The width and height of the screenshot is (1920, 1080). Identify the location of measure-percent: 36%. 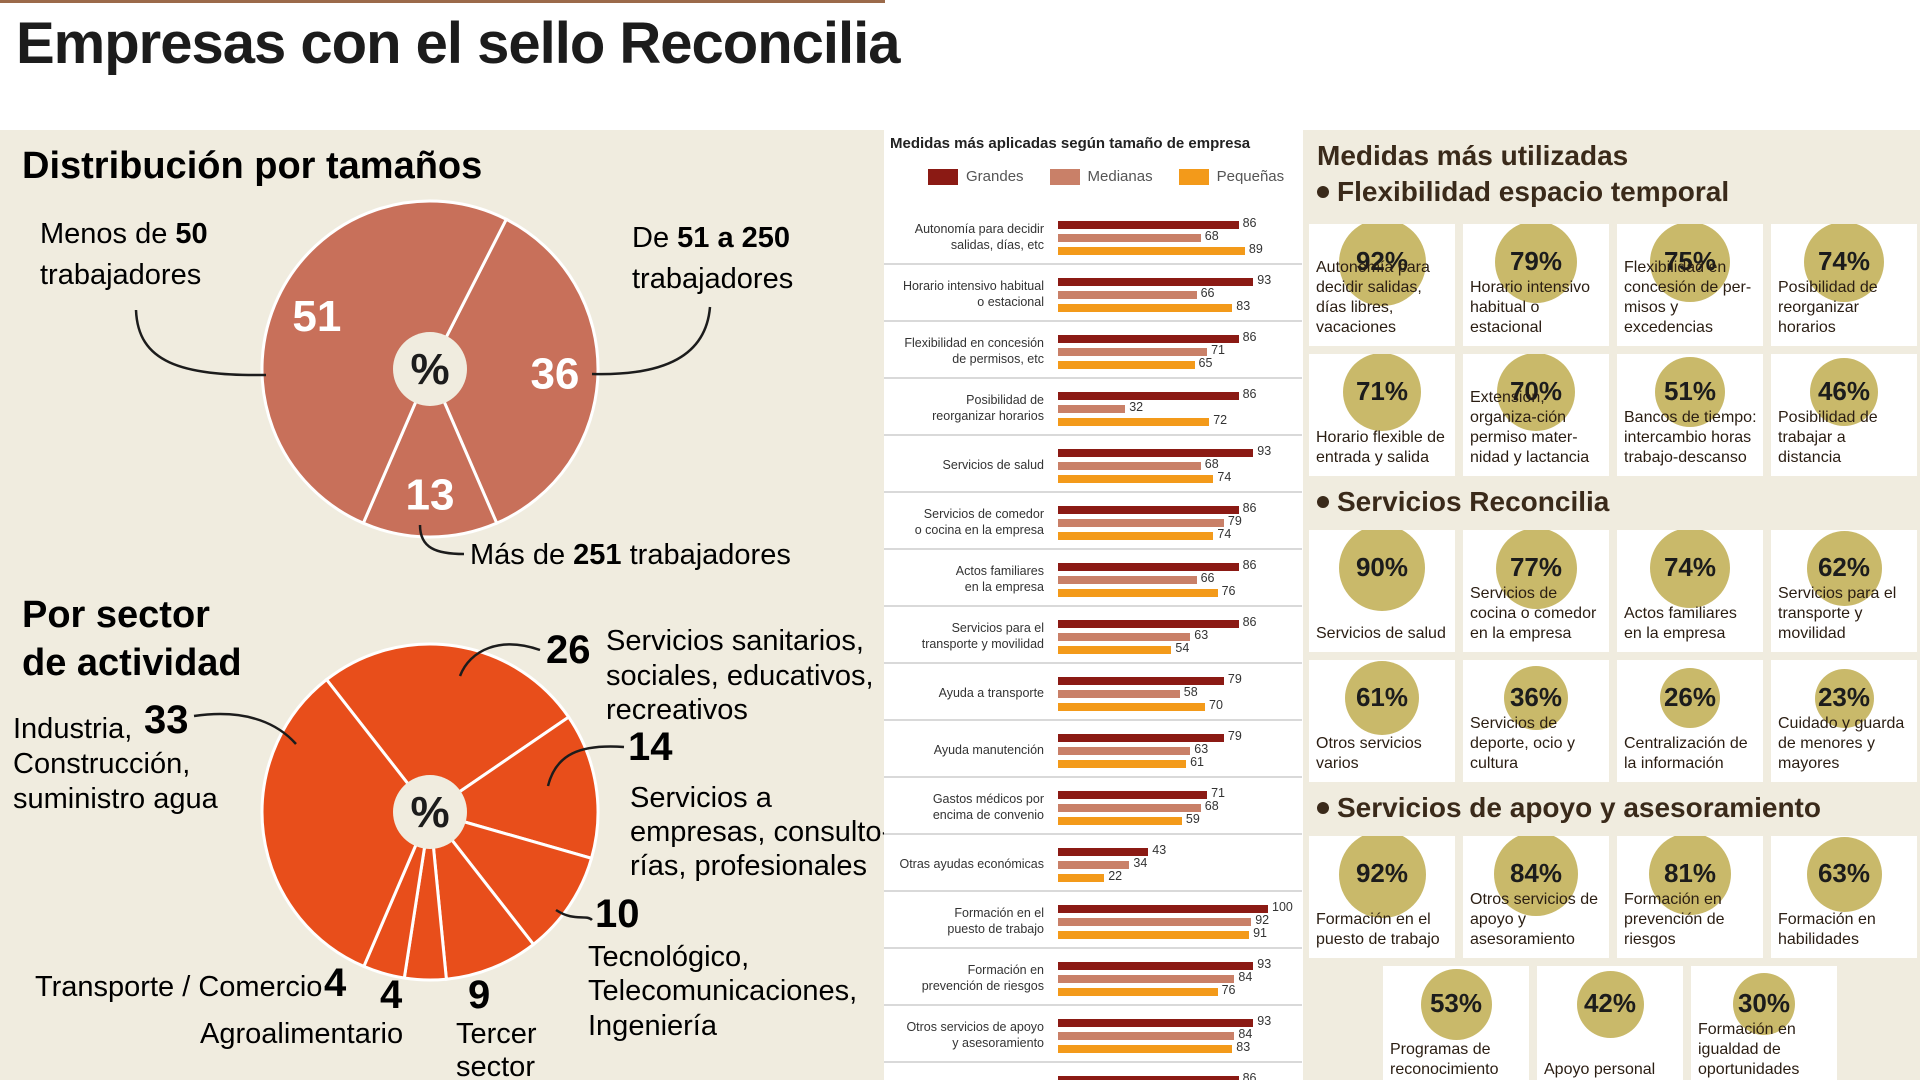
(1536, 697).